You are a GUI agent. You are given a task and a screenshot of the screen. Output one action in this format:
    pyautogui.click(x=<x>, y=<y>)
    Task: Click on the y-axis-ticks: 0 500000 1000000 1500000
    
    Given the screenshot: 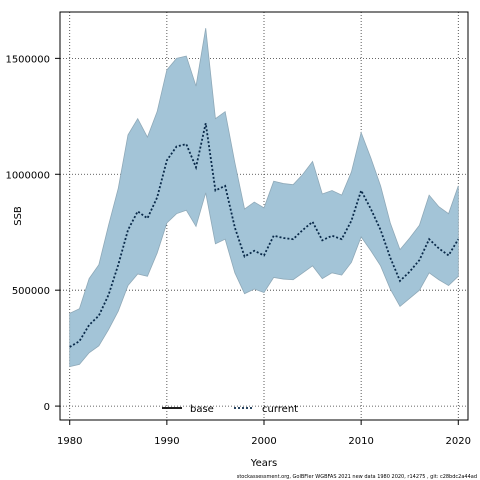 What is the action you would take?
    pyautogui.click(x=32, y=233)
    